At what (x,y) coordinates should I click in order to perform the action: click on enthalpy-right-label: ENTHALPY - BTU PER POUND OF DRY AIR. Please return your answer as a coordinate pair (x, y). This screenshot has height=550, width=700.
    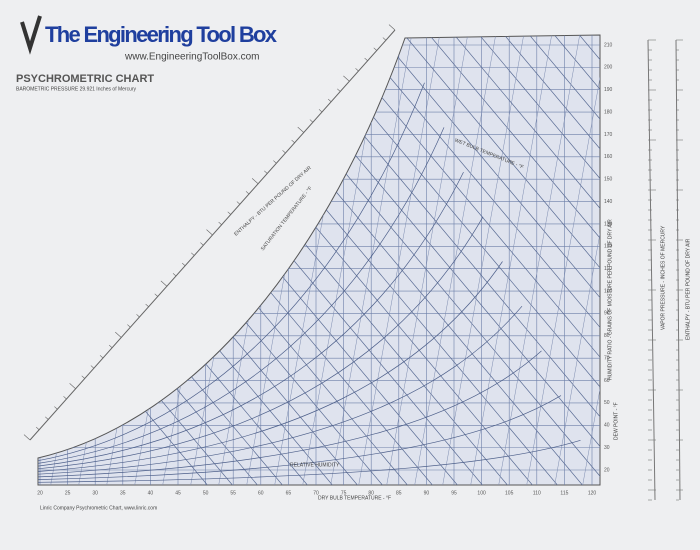
    Looking at the image, I should click on (688, 289).